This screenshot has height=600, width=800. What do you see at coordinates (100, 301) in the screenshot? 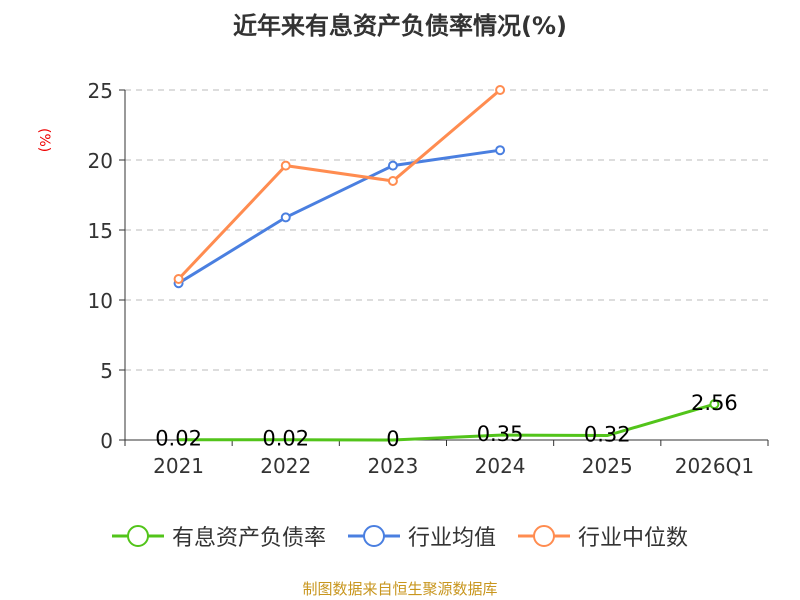
I see `y-tick-label: 10` at bounding box center [100, 301].